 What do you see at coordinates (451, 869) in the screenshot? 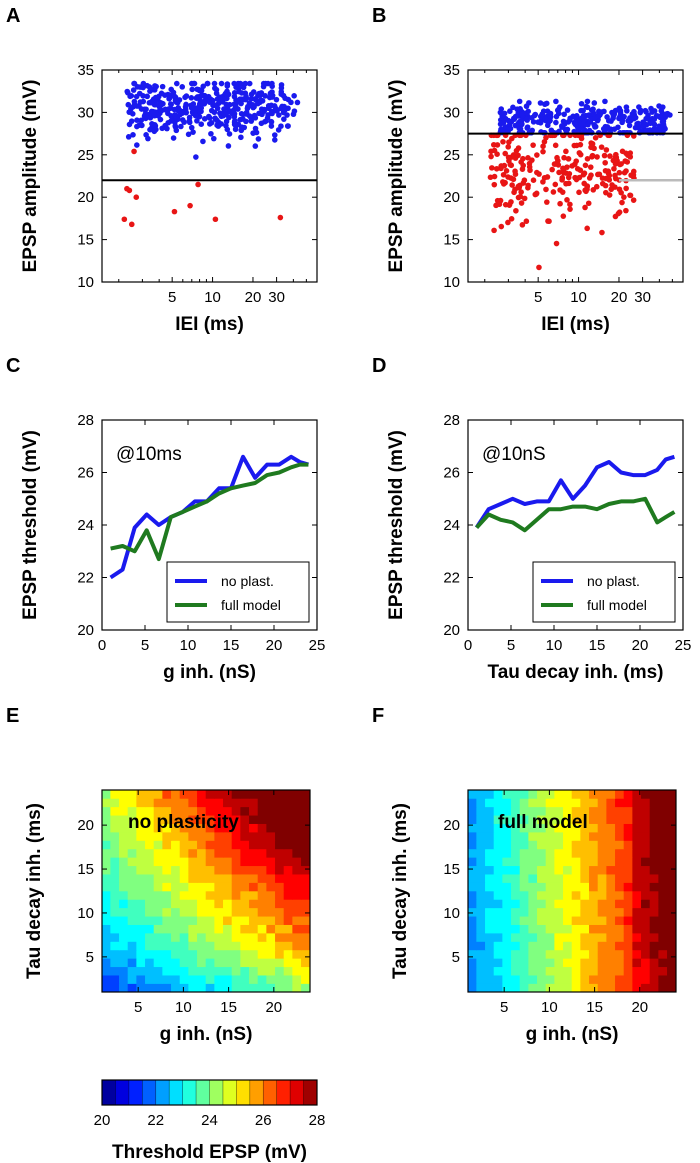
I see `y-tick-label-F: 15` at bounding box center [451, 869].